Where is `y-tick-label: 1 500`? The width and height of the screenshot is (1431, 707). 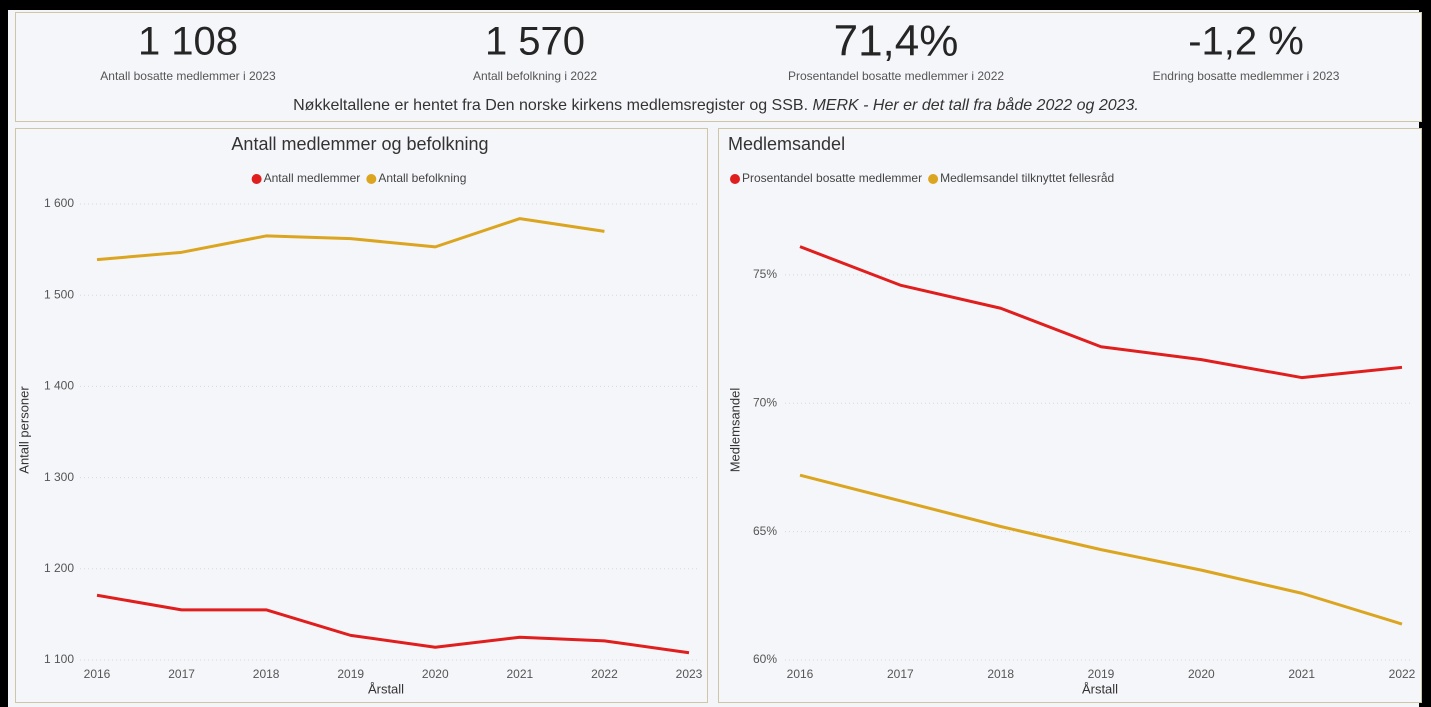
y-tick-label: 1 500 is located at coordinates (59, 294).